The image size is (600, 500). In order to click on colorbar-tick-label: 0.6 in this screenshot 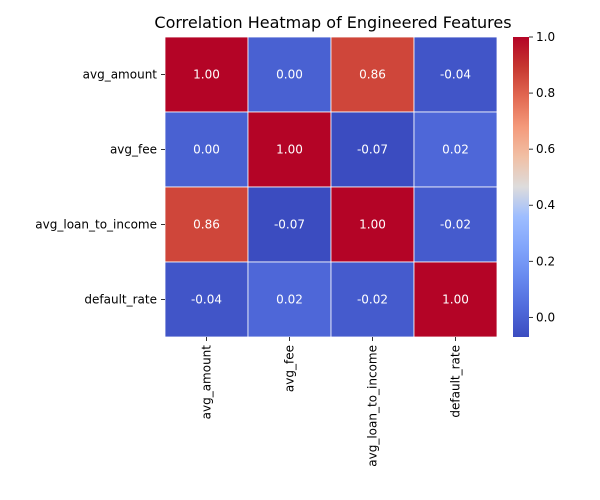, I will do `click(545, 149)`.